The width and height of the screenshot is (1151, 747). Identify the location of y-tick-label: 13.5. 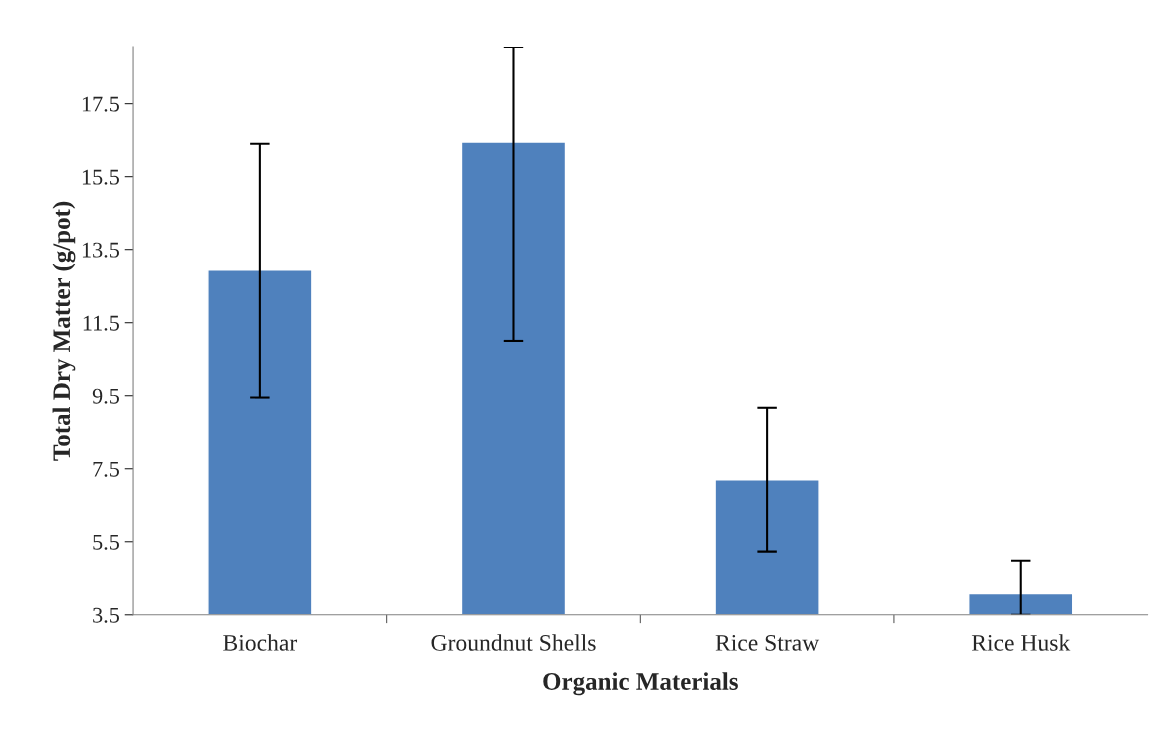
(100, 250).